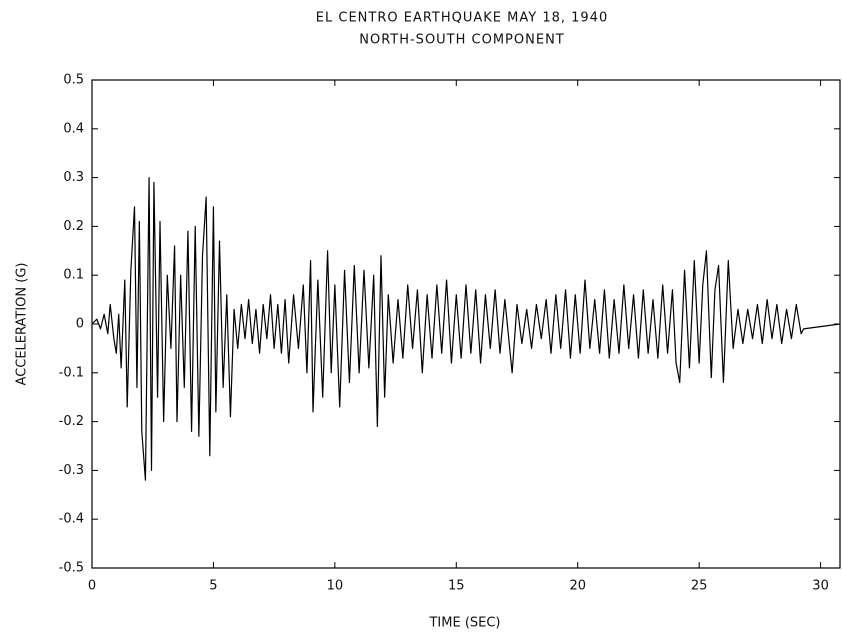 Image resolution: width=842 pixels, height=633 pixels. I want to click on y-tick-label: 0.3, so click(73, 177).